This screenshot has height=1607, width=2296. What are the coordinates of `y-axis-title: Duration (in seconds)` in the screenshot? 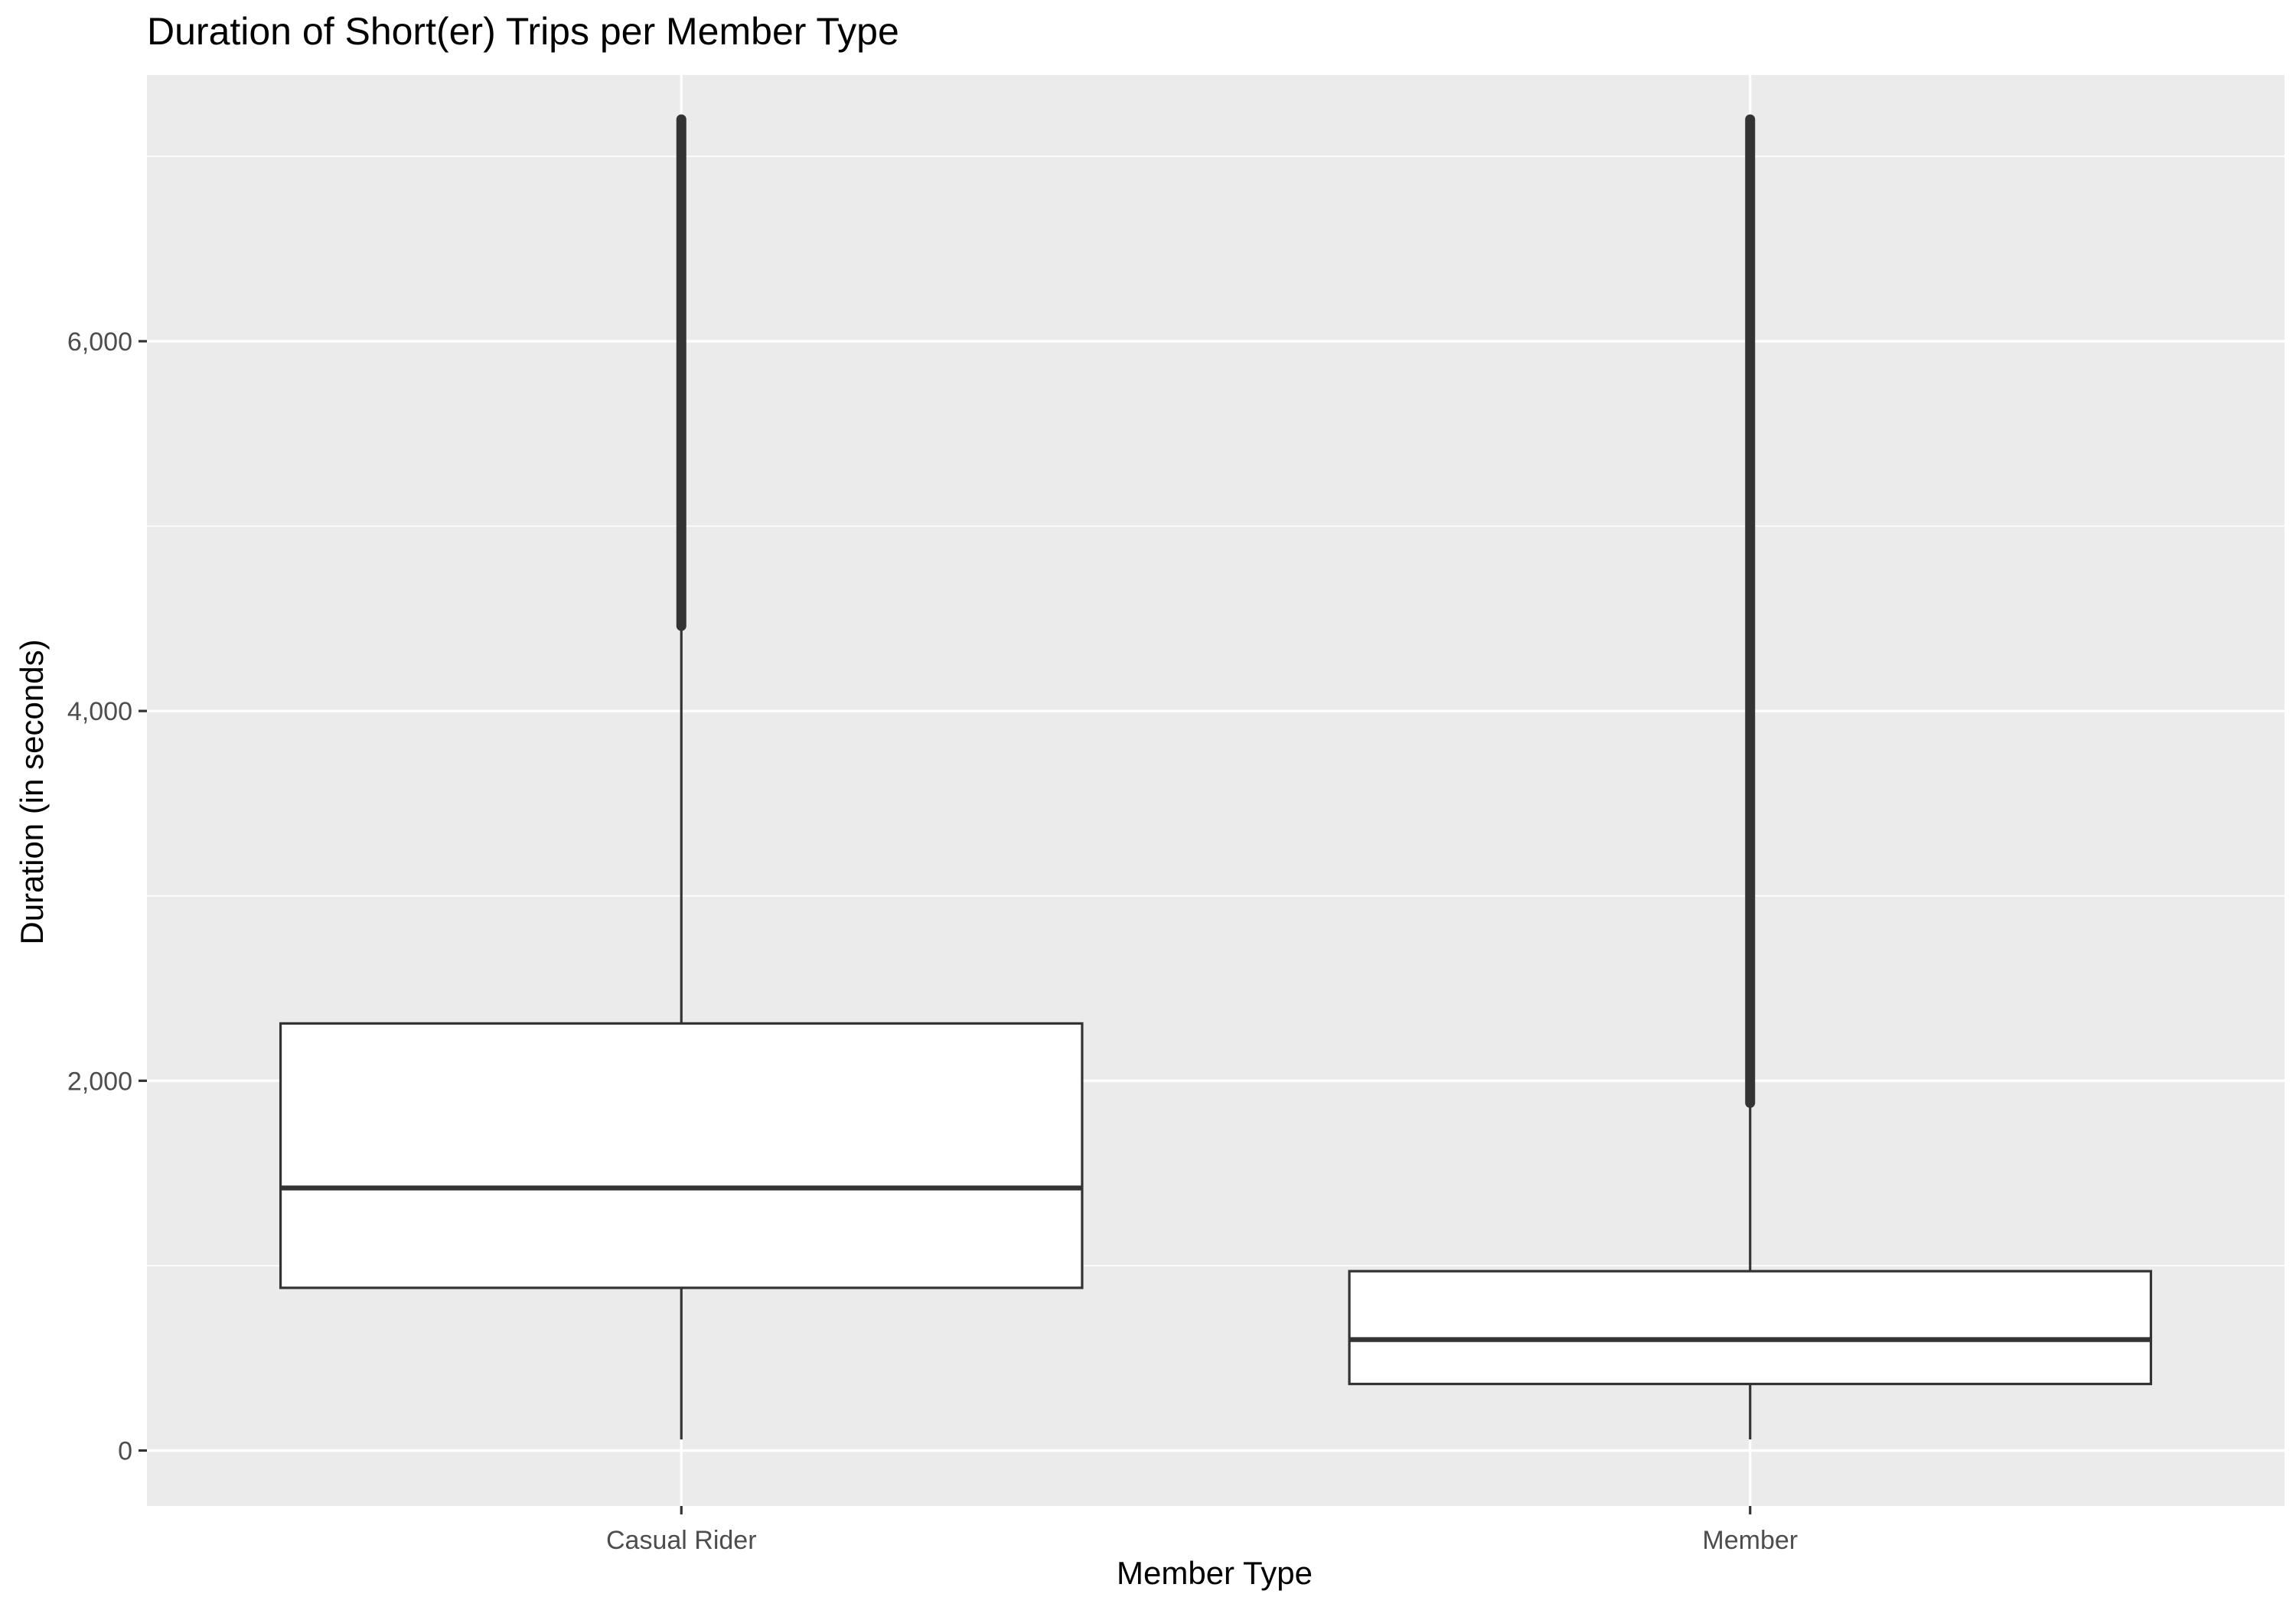 It's located at (32, 791).